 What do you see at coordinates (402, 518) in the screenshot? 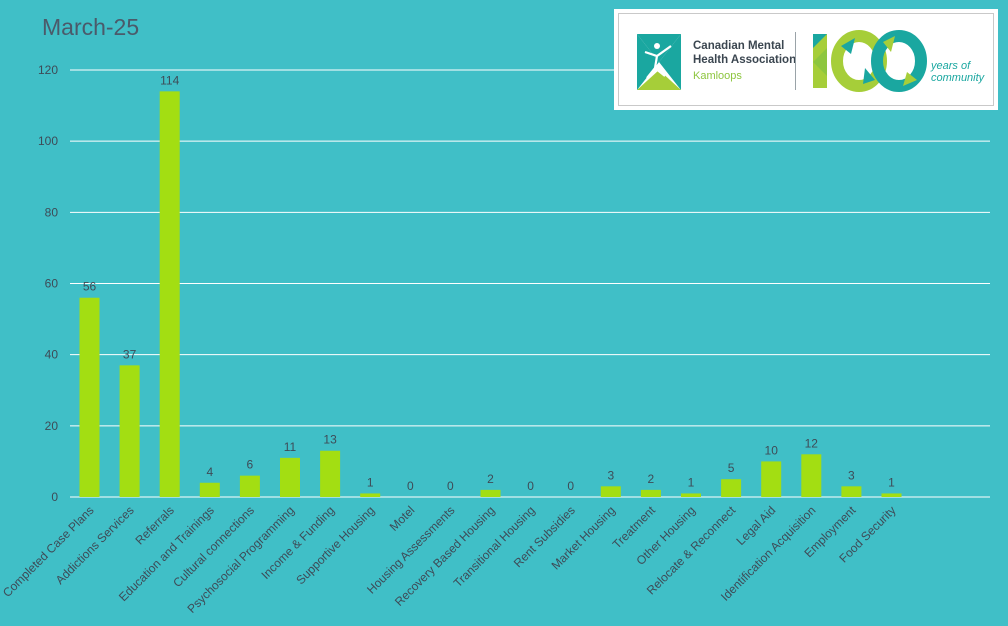
I see `x-tick-label: Motel` at bounding box center [402, 518].